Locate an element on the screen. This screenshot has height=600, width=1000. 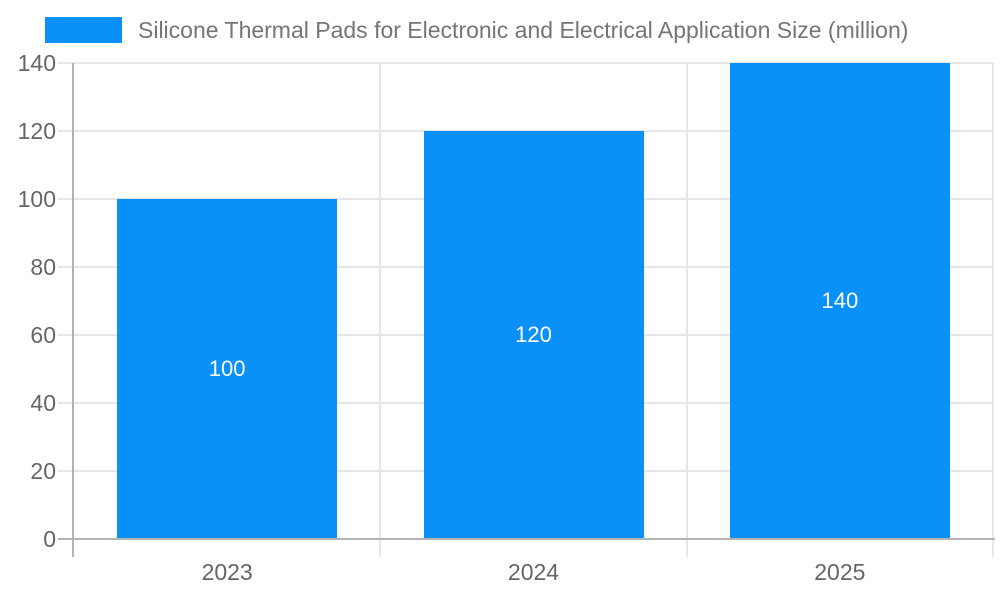
h-gridline is located at coordinates (525, 63).